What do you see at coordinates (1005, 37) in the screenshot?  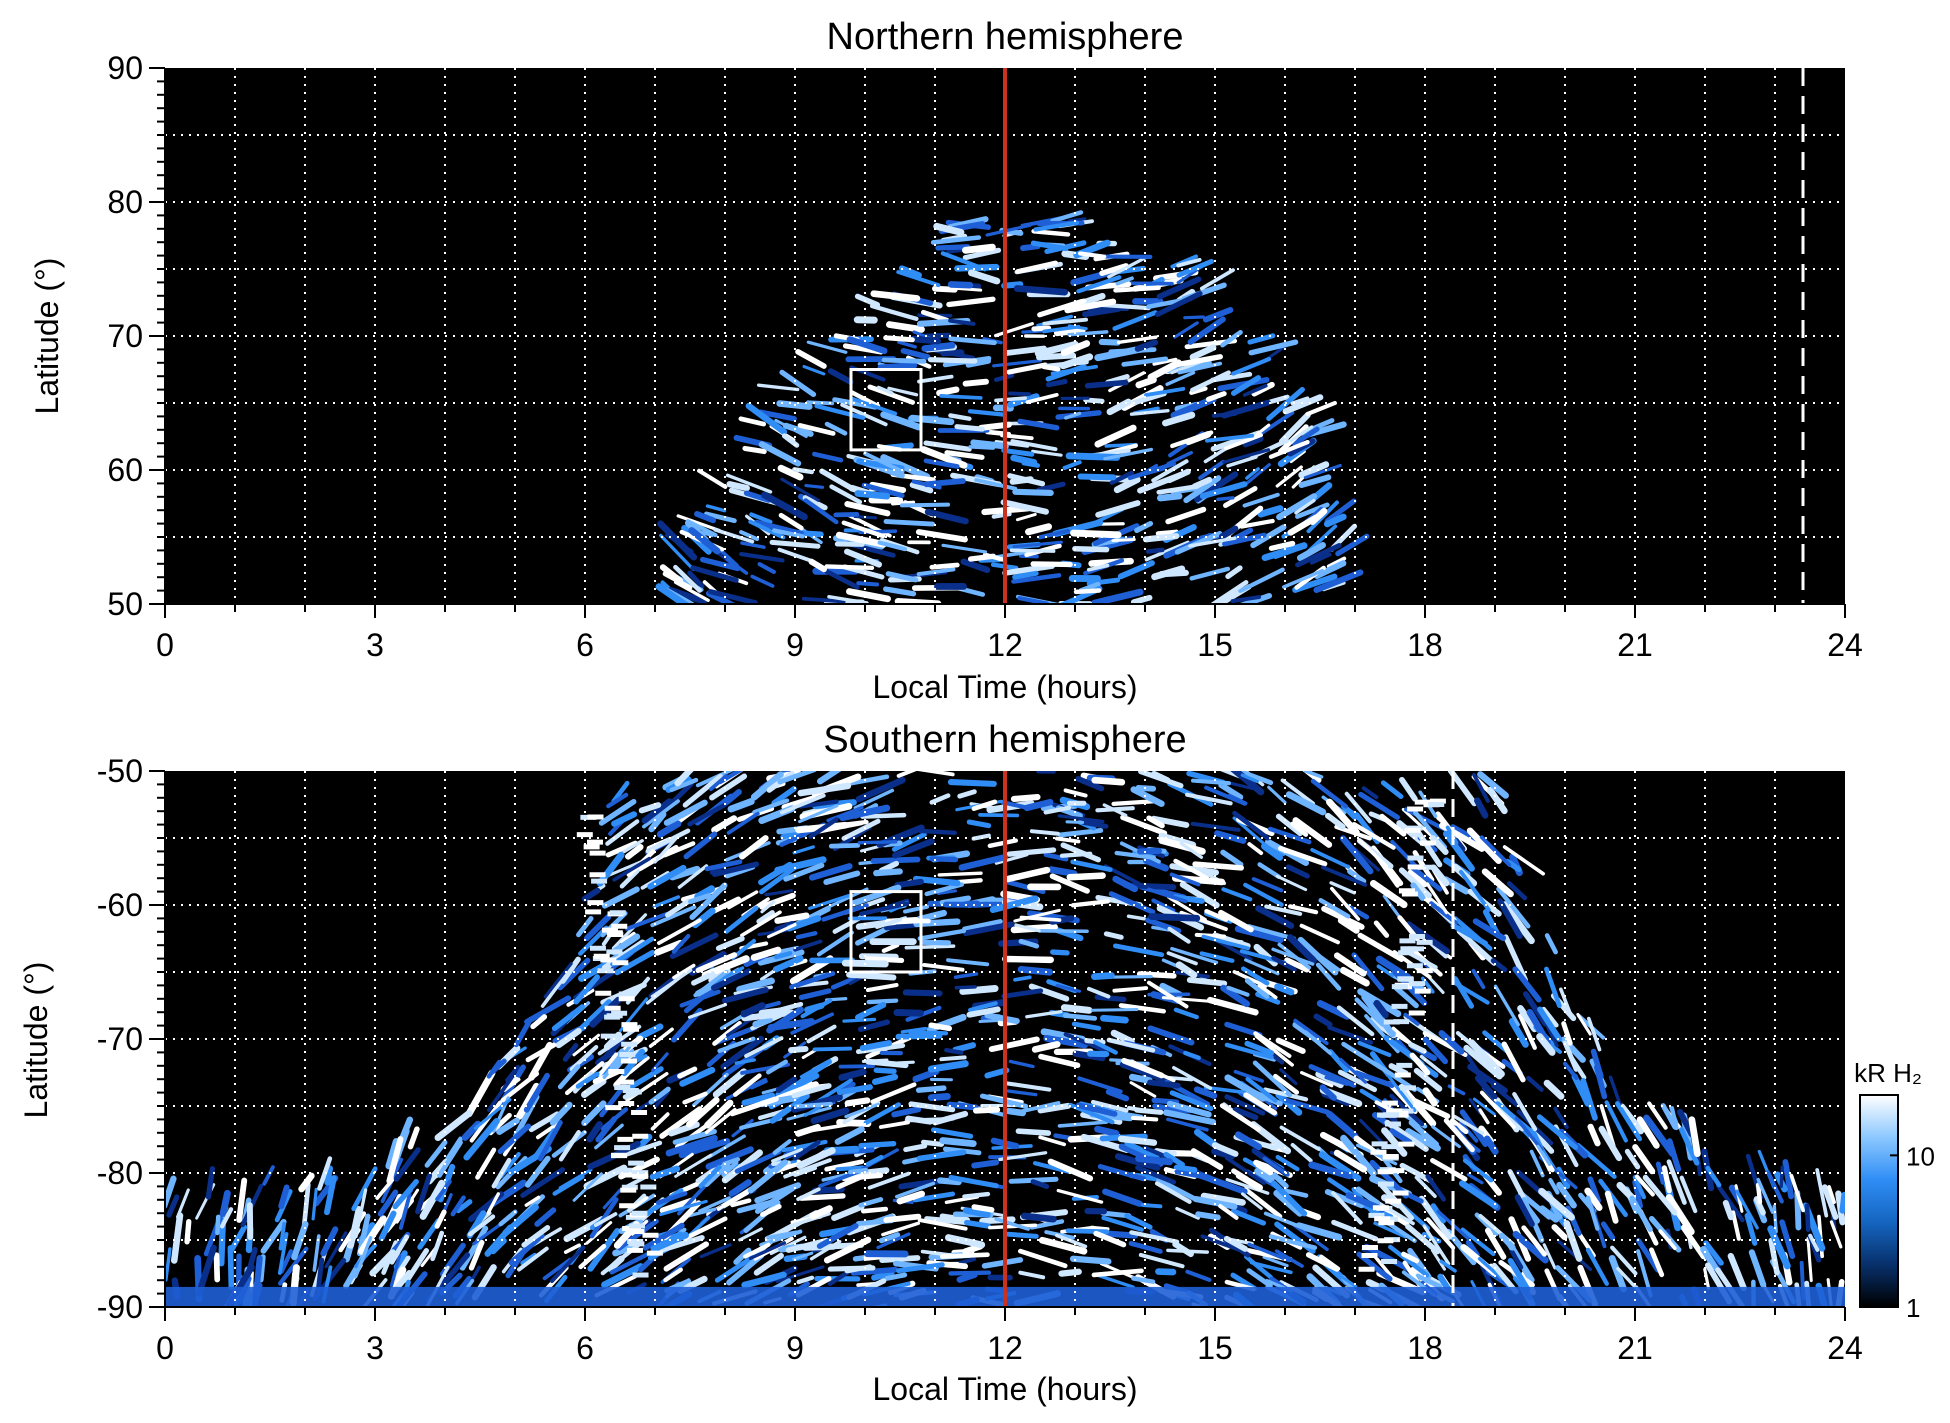 I see `panel-title-northern: Northern hemisphere` at bounding box center [1005, 37].